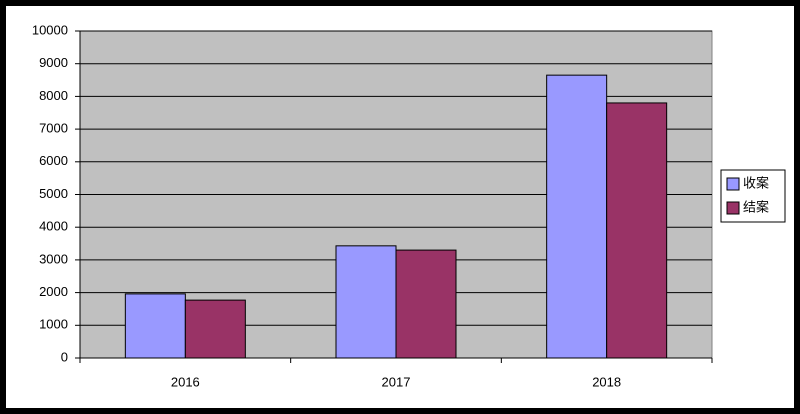 The height and width of the screenshot is (414, 800). What do you see at coordinates (606, 381) in the screenshot?
I see `x-tick-label: 2018` at bounding box center [606, 381].